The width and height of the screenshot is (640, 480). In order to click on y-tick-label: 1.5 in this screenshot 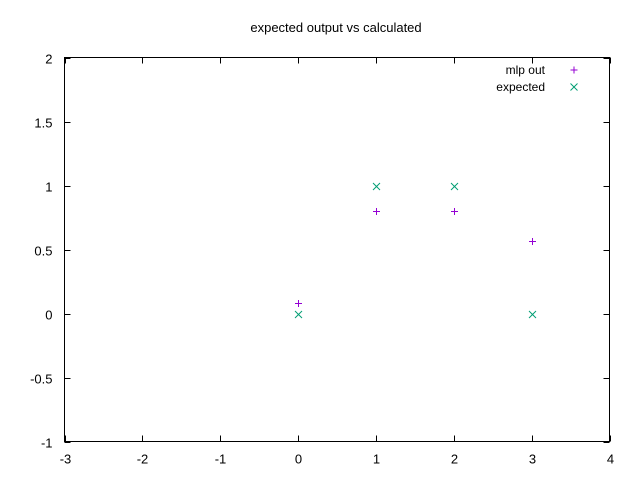, I will do `click(43, 123)`.